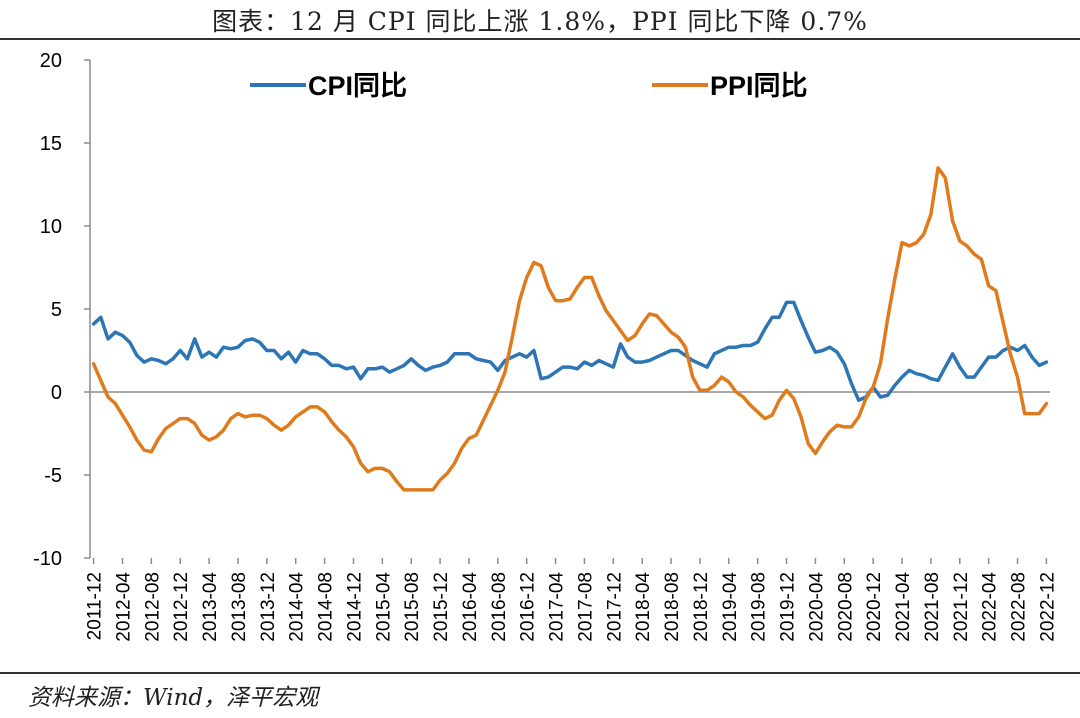 This screenshot has height=718, width=1080. I want to click on x-tick-label: 2017-04, so click(557, 607).